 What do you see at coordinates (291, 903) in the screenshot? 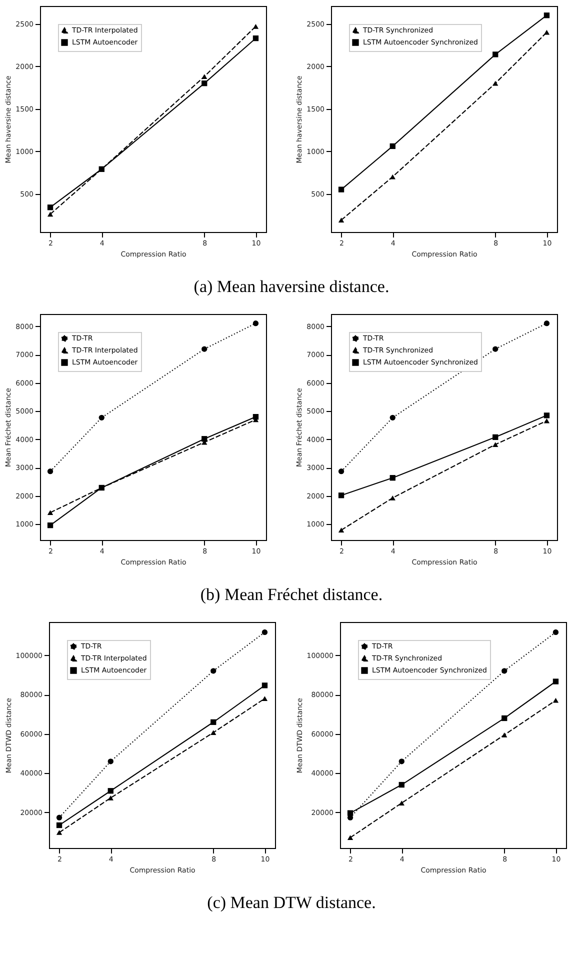
I see `text: (c) Mean DTW distance.` at bounding box center [291, 903].